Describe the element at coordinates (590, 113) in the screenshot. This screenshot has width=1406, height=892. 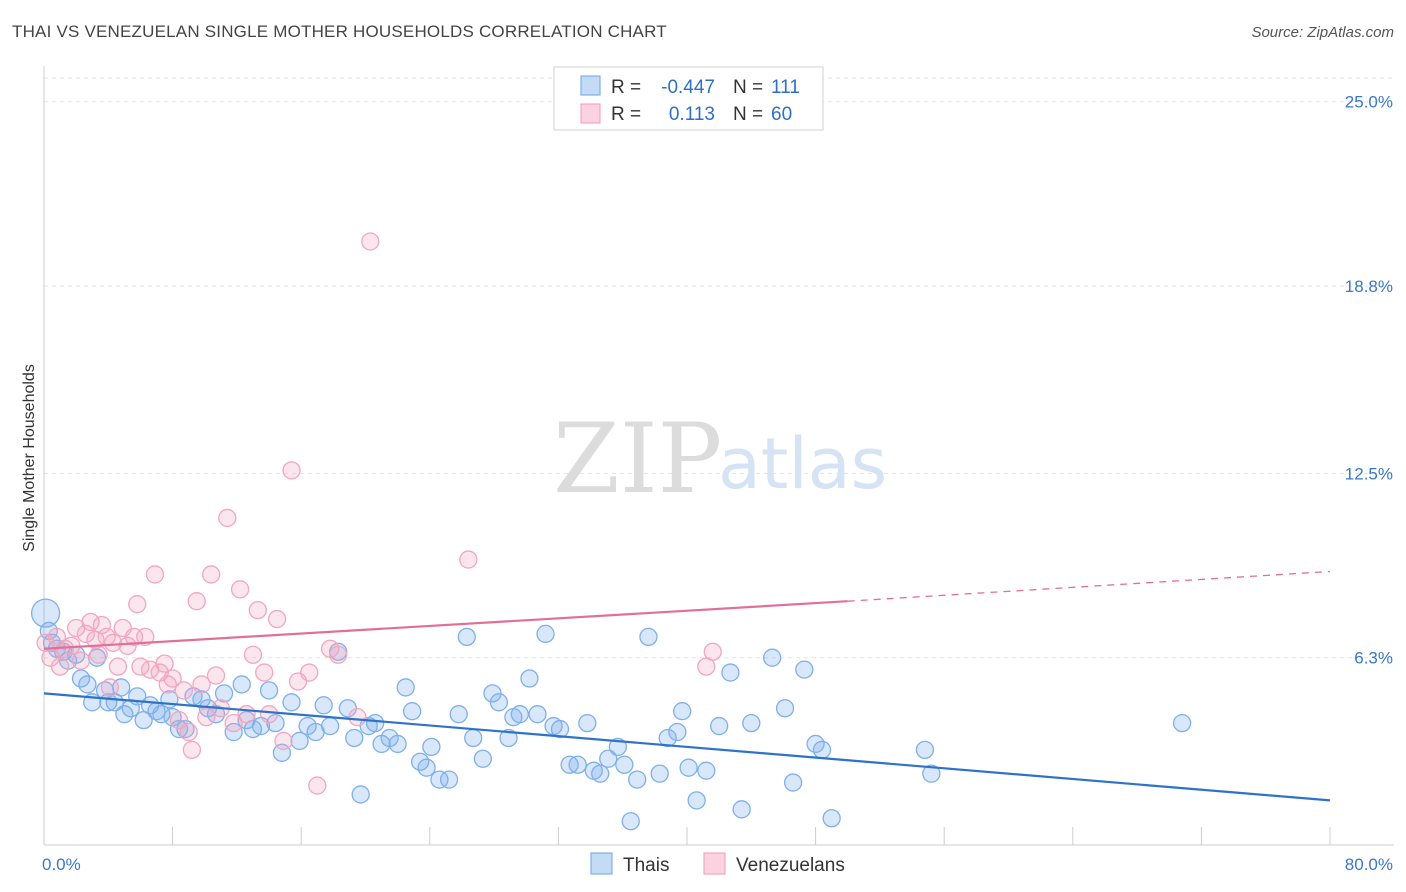
I see `legend-swatch-venezuelans` at that location.